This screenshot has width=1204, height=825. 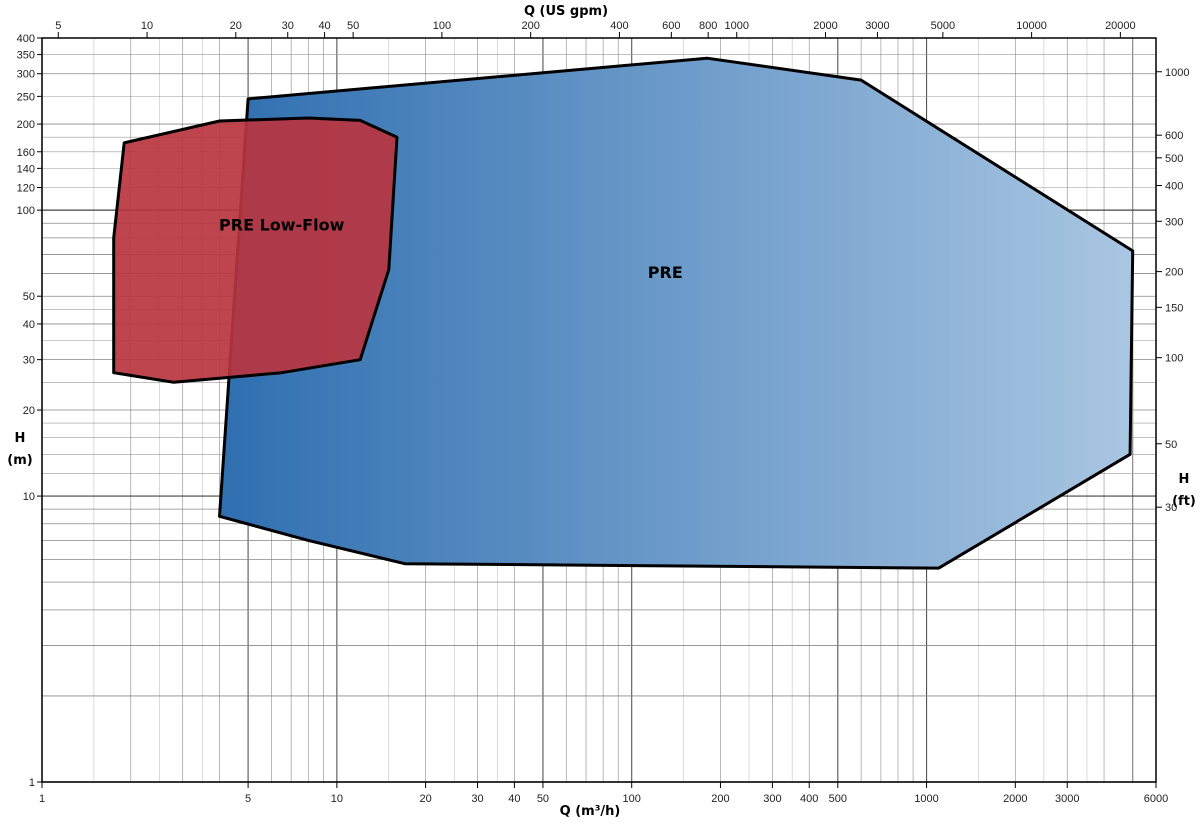 What do you see at coordinates (29, 497) in the screenshot?
I see `y-left-tick-label: 10` at bounding box center [29, 497].